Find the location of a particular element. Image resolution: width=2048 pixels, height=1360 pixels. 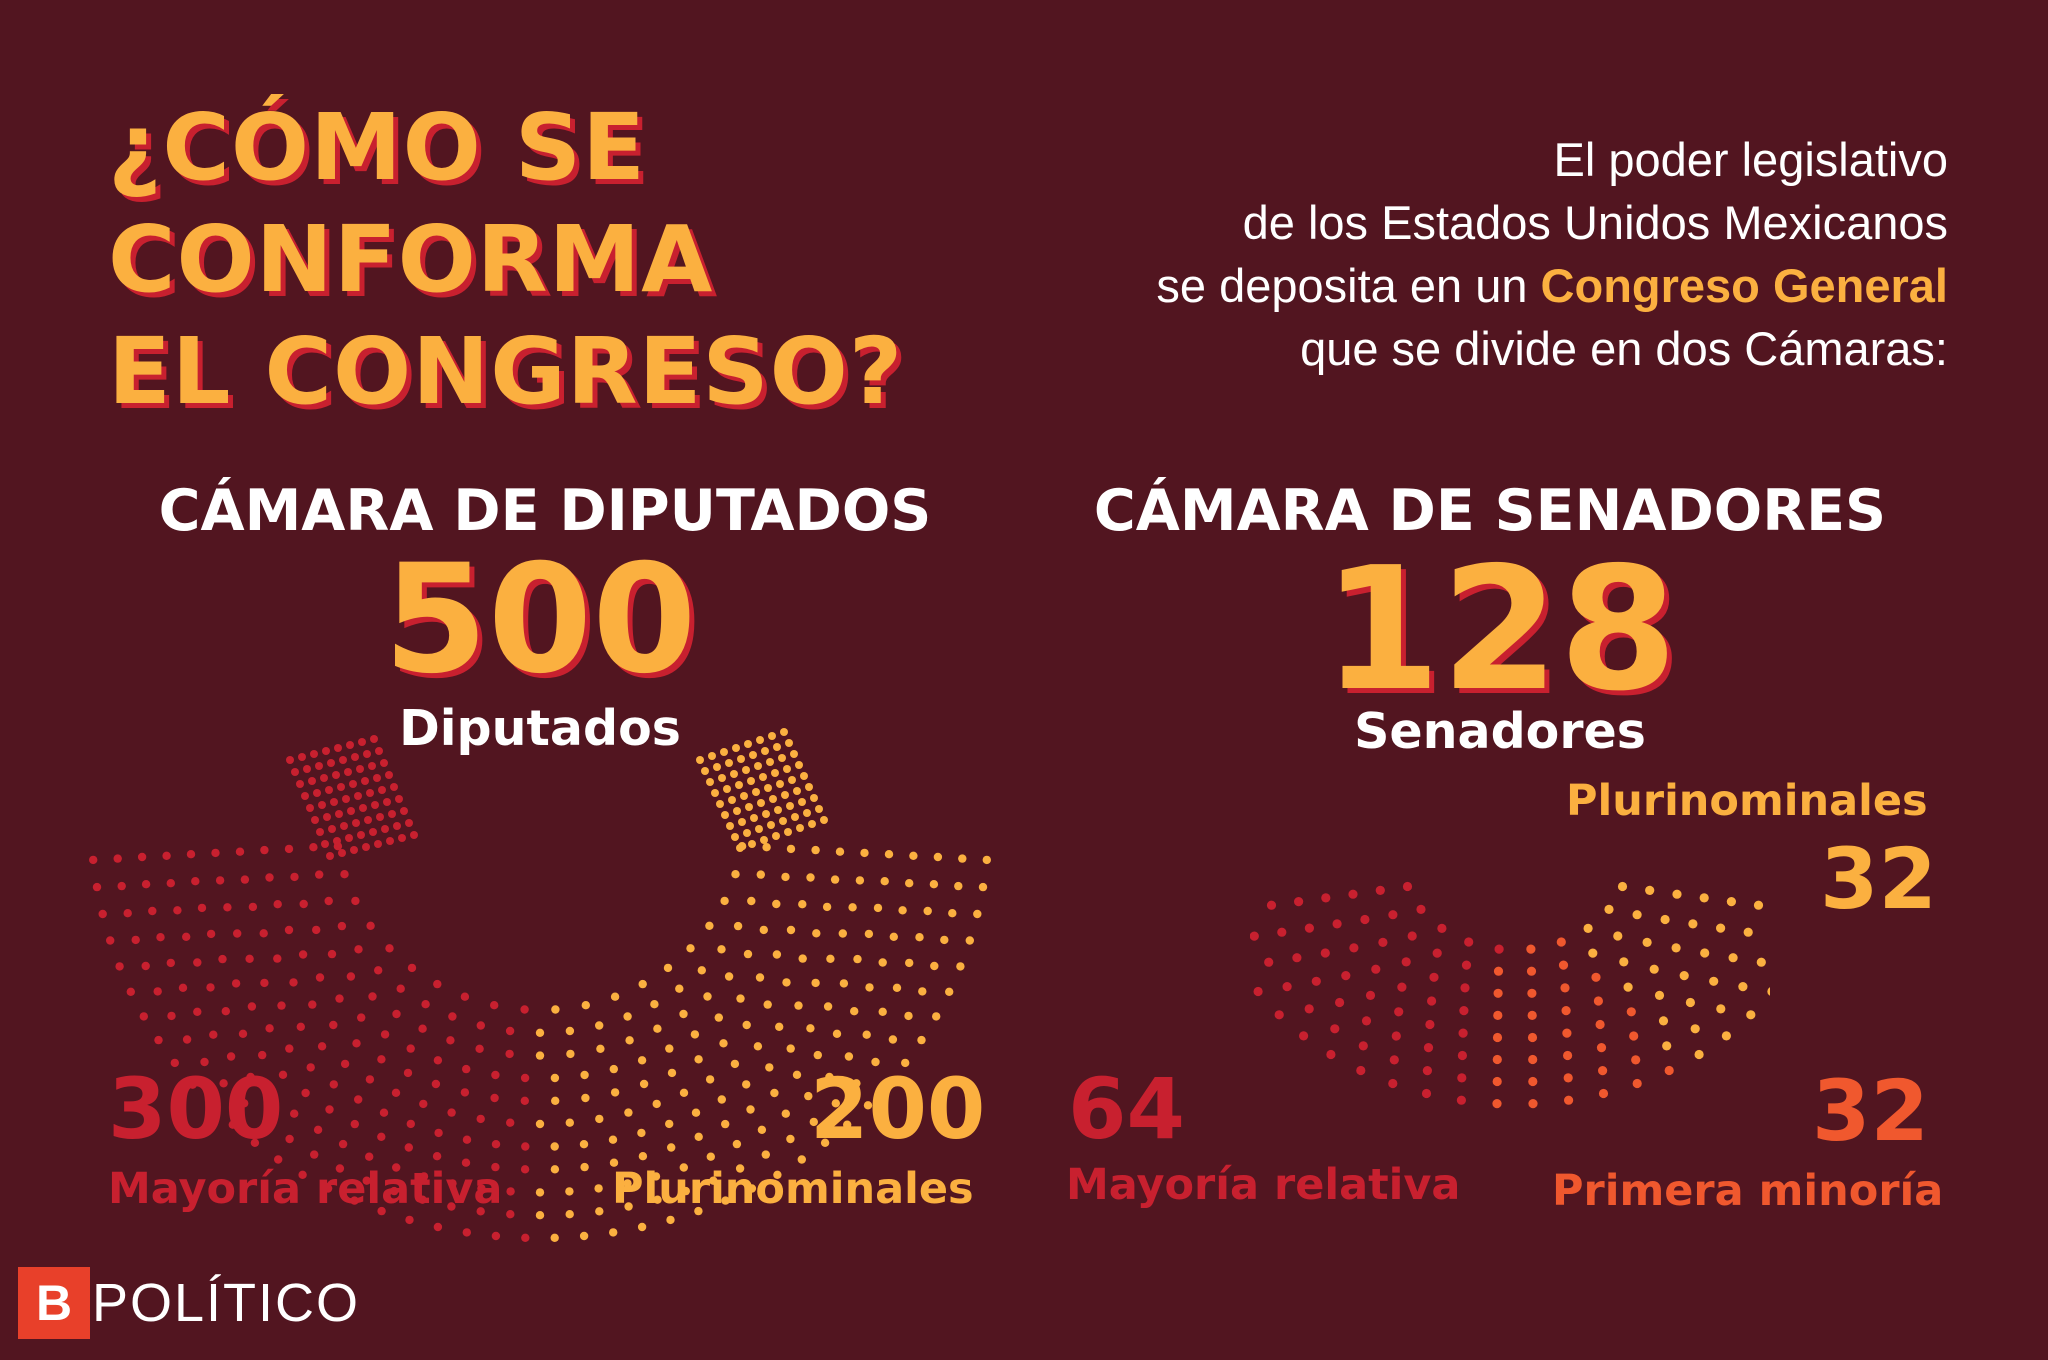

diputados-pluri-value: 200 is located at coordinates (898, 1109).